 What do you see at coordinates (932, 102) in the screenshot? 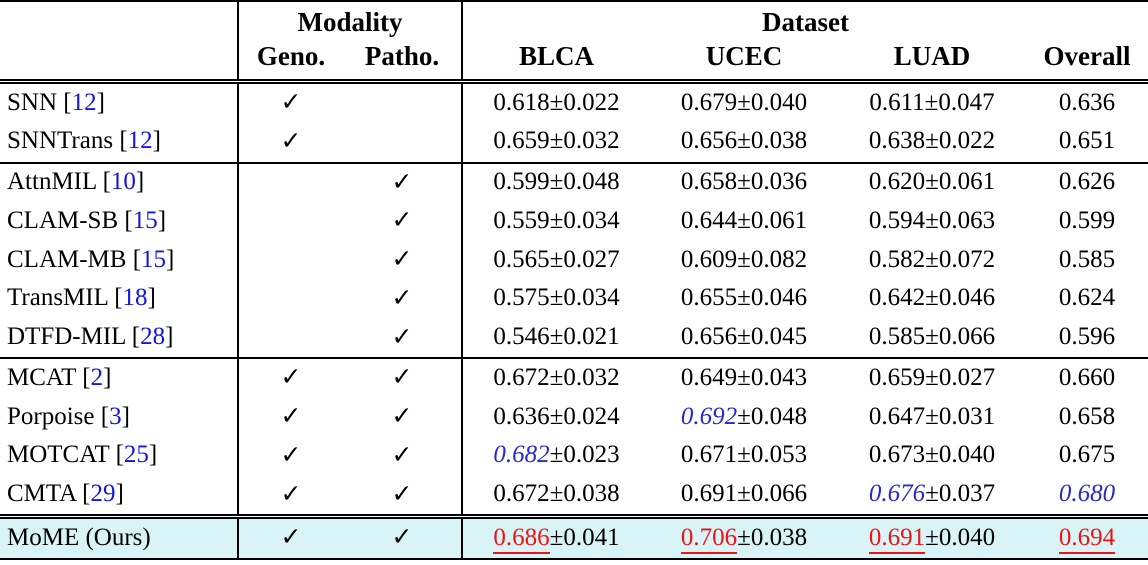
I see `score-cell: 0.611±0.047` at bounding box center [932, 102].